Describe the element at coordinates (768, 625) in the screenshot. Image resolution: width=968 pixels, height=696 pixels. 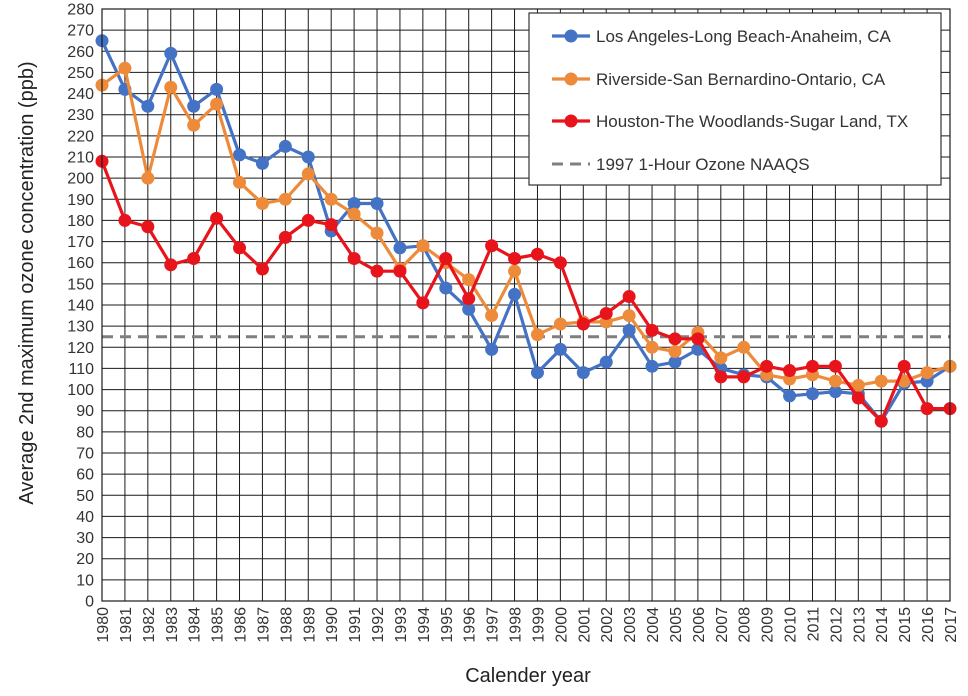
I see `x-tick-label: 2009` at that location.